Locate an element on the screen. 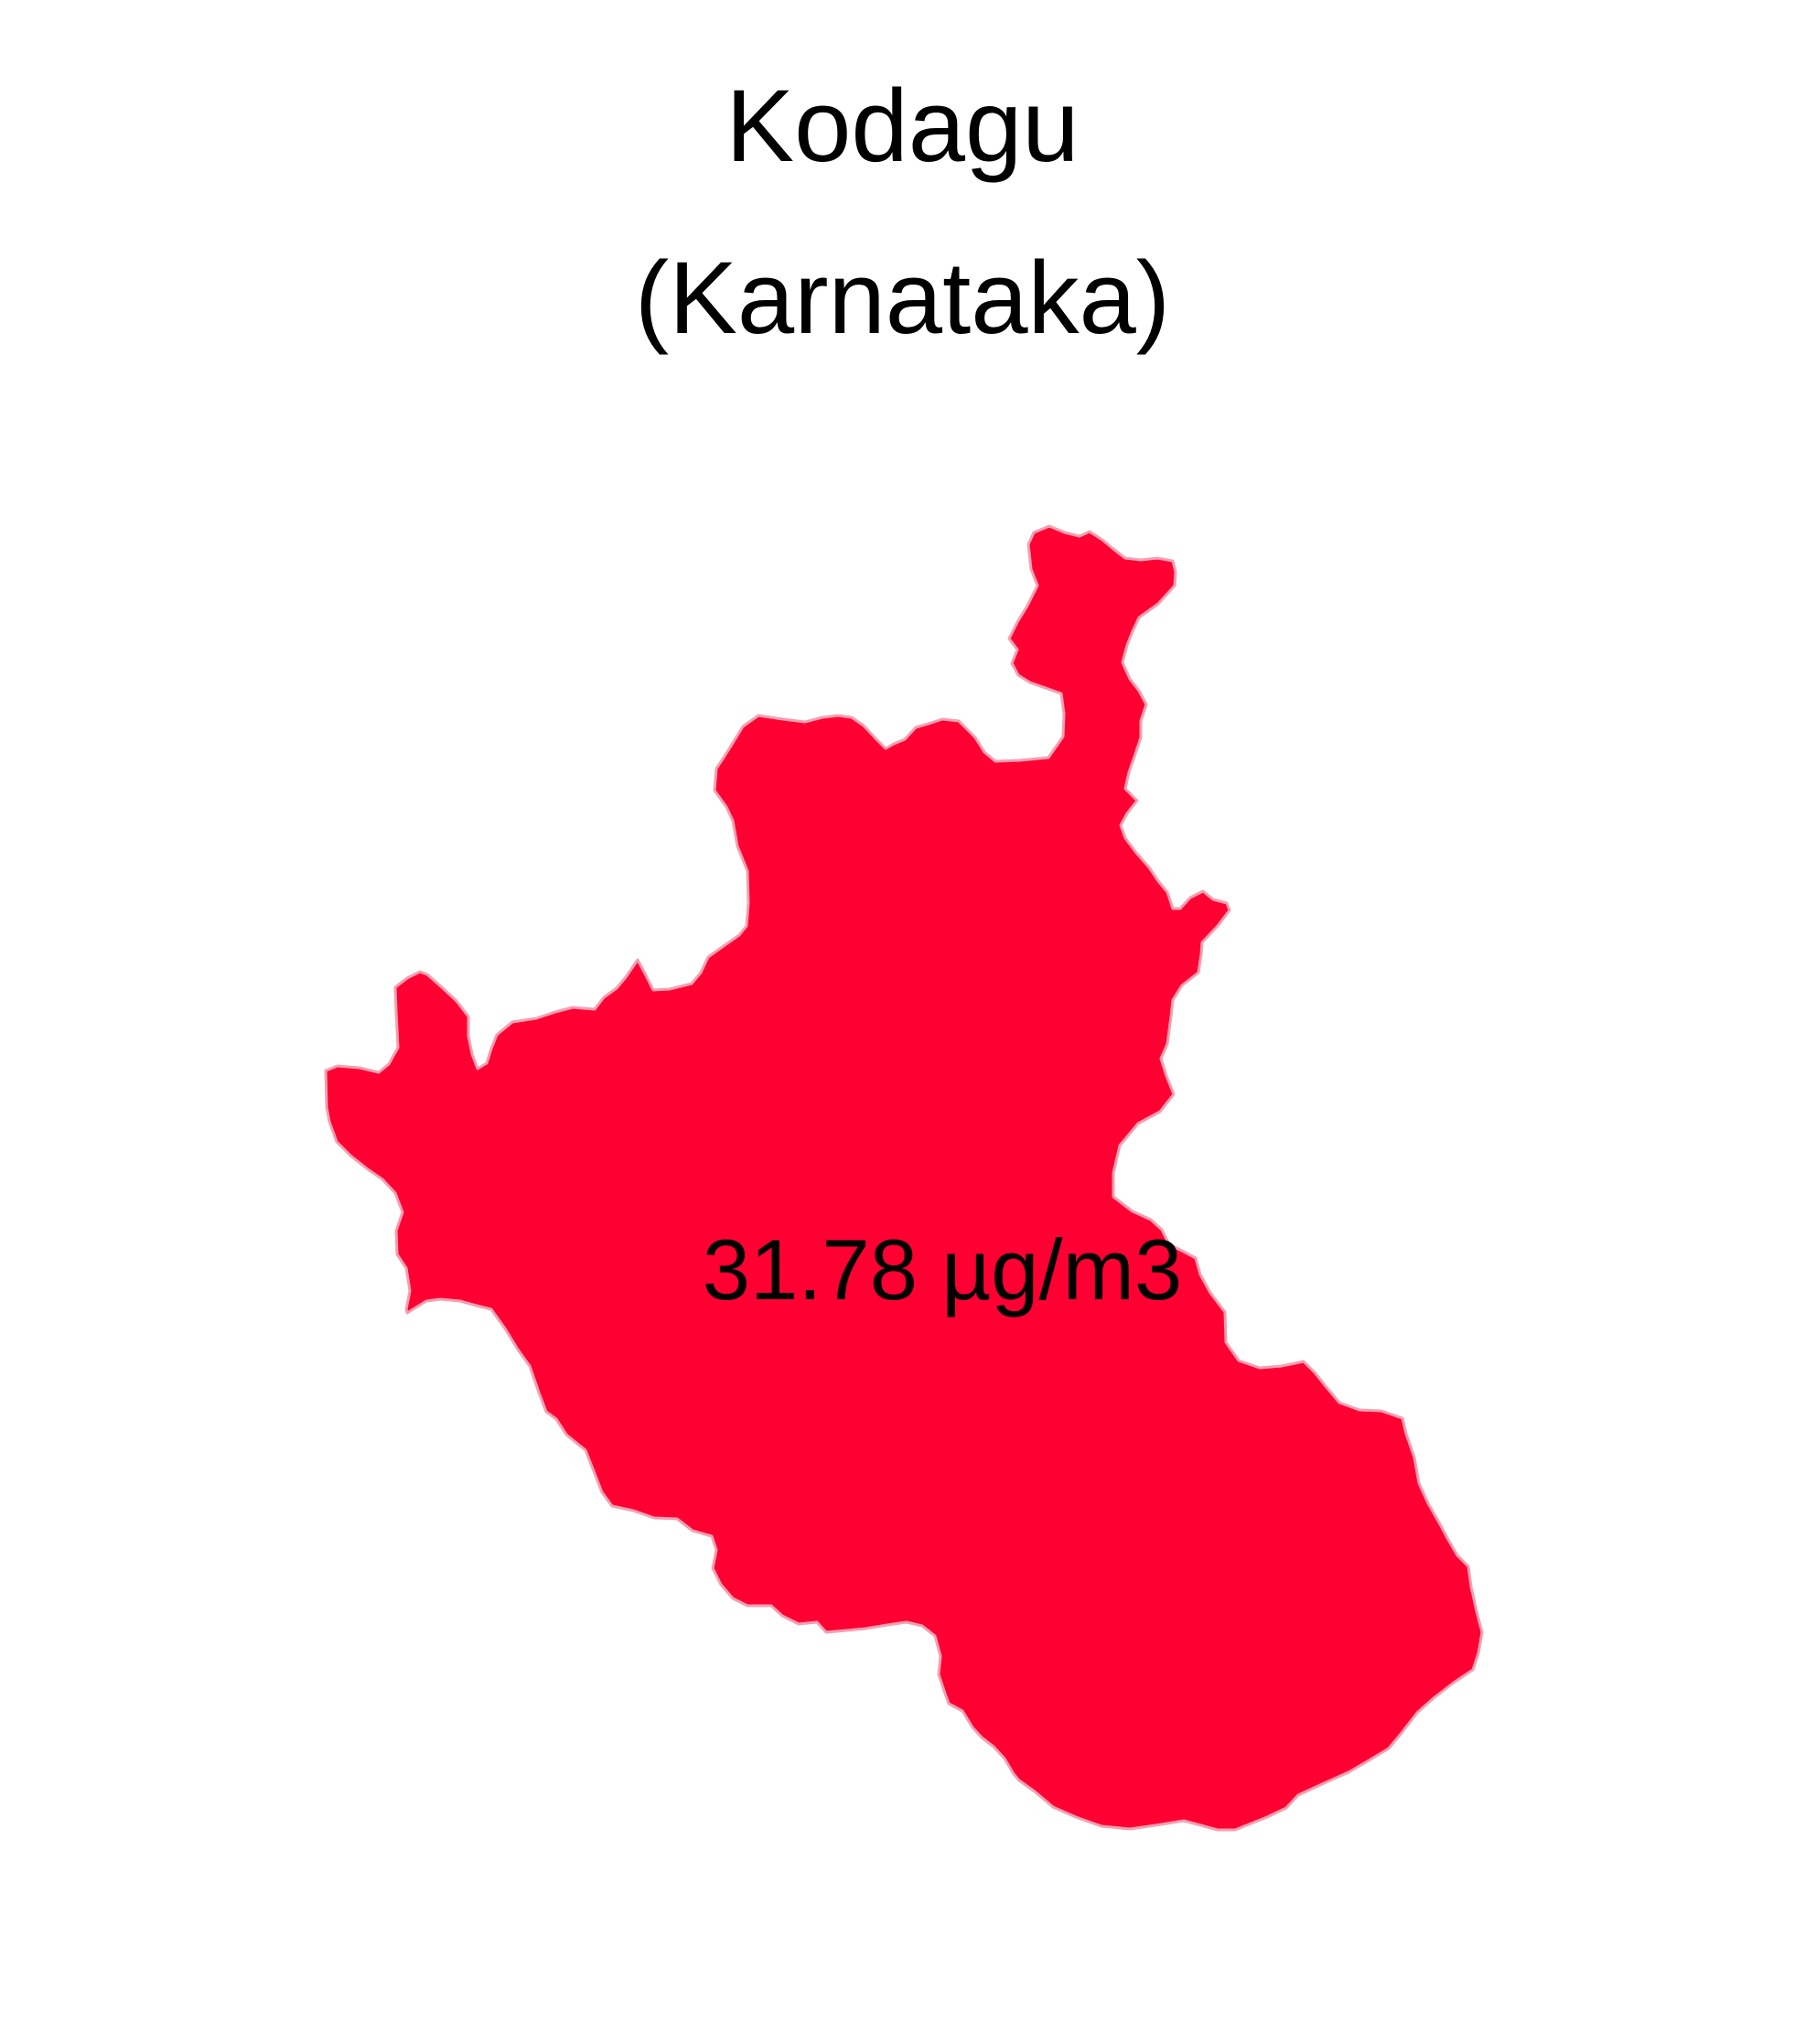 The image size is (1805, 2044). district-value-label: 31.78 µg/m3 is located at coordinates (942, 1270).